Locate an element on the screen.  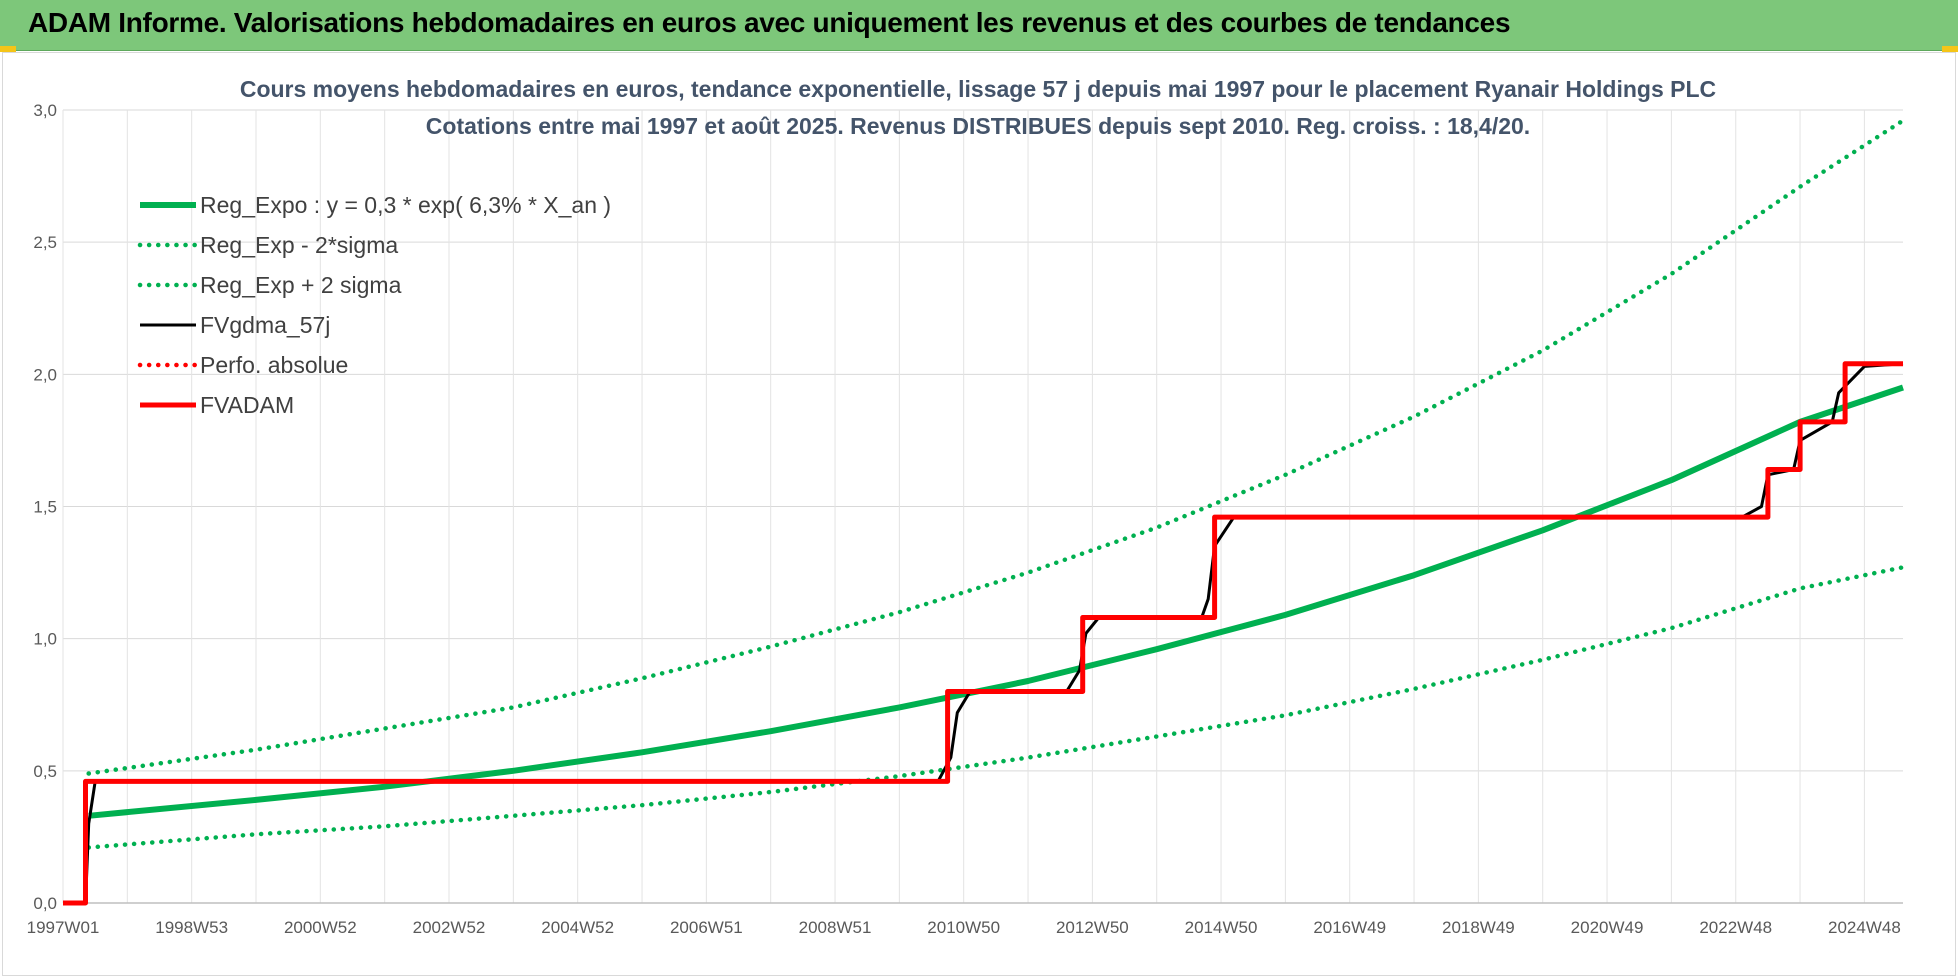
y-tick-label: 1,5 is located at coordinates (45, 507).